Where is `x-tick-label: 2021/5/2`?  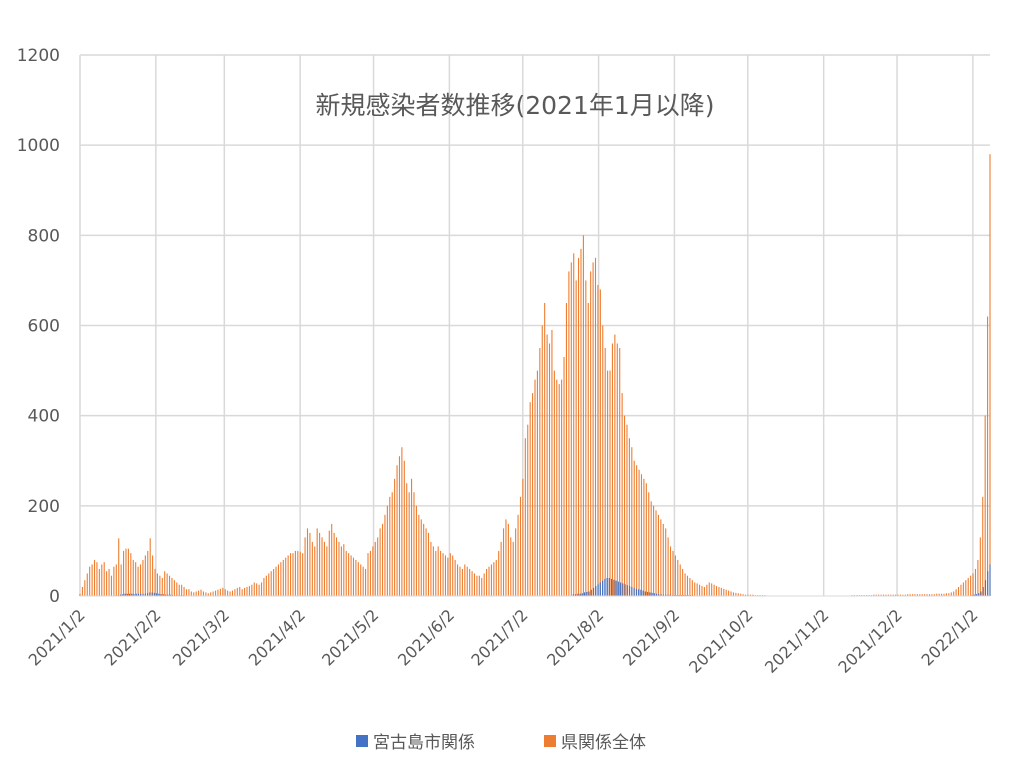 x-tick-label: 2021/5/2 is located at coordinates (350, 637).